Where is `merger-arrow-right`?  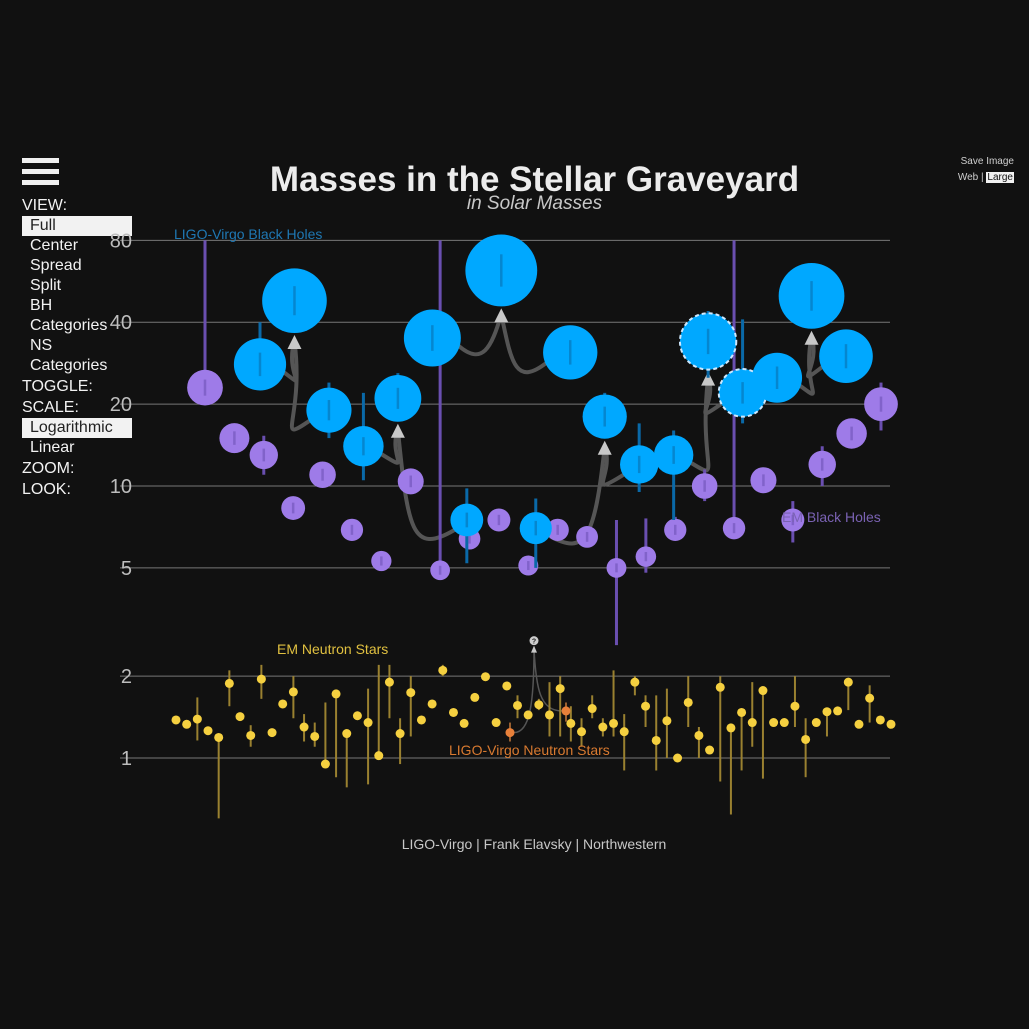
merger-arrow-right is located at coordinates (613, 466).